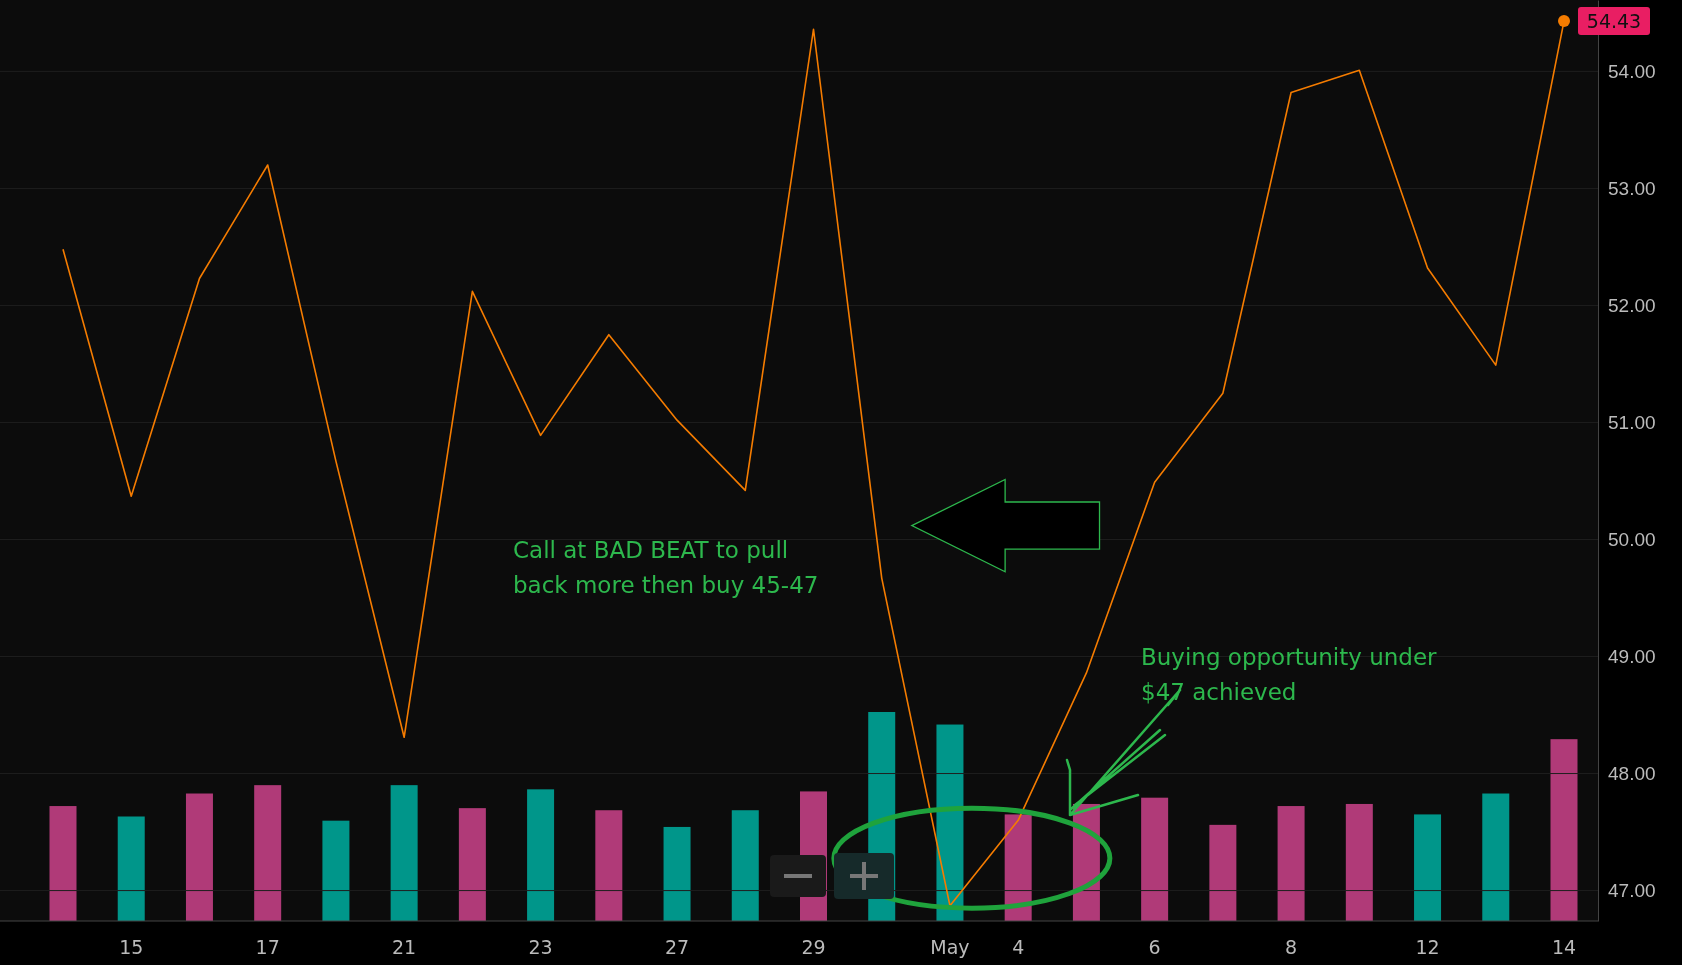 The width and height of the screenshot is (1682, 965). I want to click on x-tick-label: 6, so click(1154, 947).